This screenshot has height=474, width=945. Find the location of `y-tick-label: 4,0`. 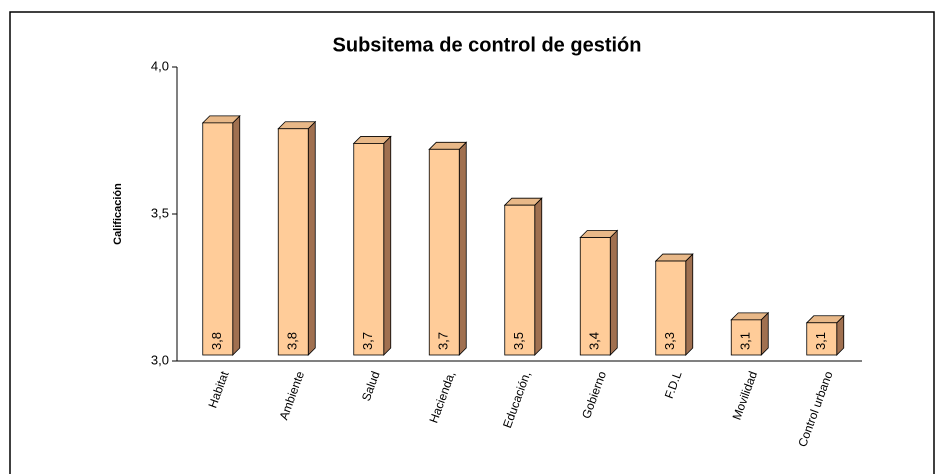

y-tick-label: 4,0 is located at coordinates (160, 65).